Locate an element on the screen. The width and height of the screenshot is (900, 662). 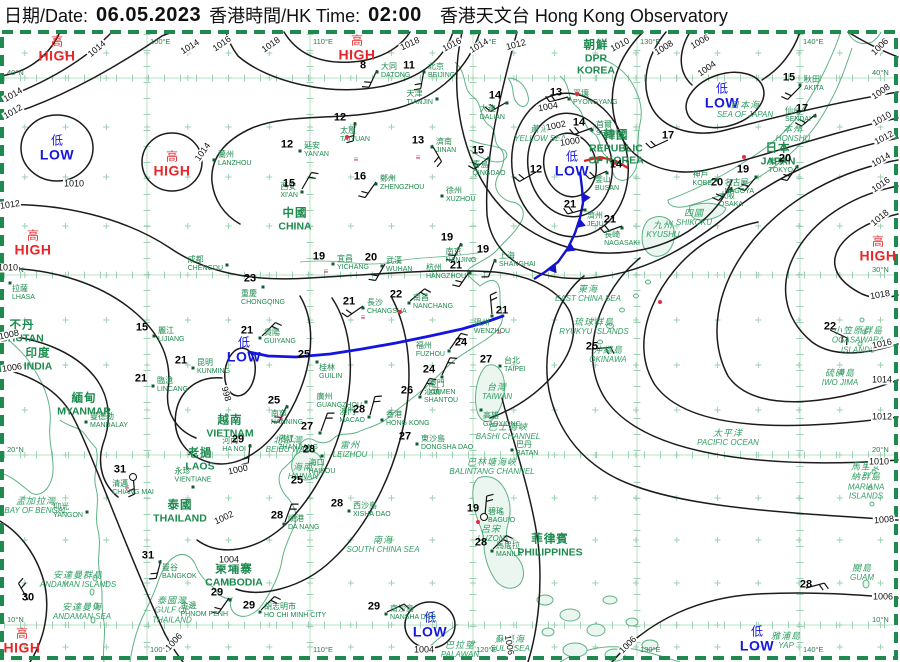
temperature-value: 20 is located at coordinates (371, 257).